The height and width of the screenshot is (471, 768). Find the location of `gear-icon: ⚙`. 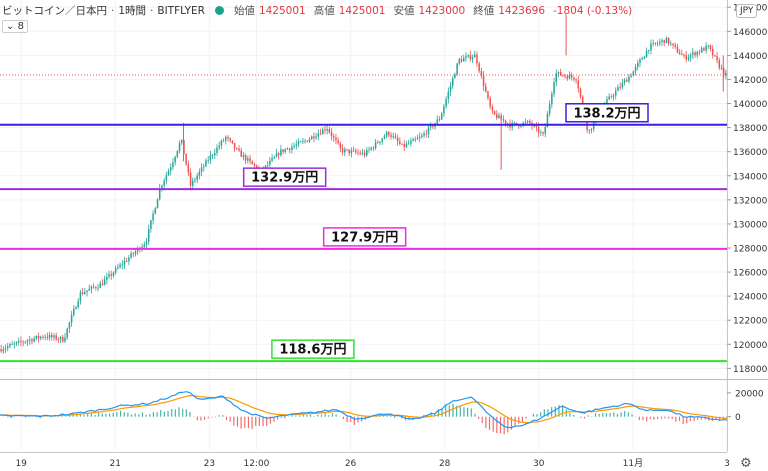

gear-icon: ⚙ is located at coordinates (746, 463).